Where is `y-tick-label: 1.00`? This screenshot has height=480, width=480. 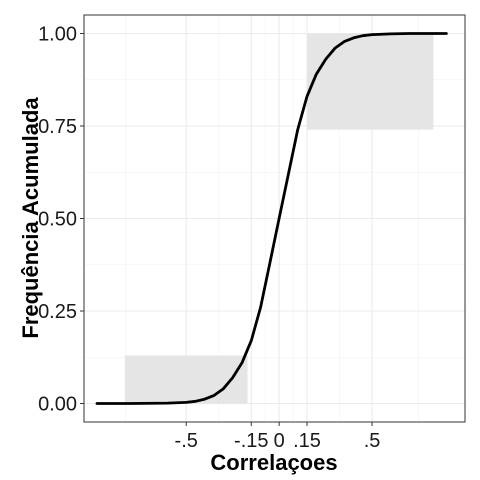 y-tick-label: 1.00 is located at coordinates (57, 35).